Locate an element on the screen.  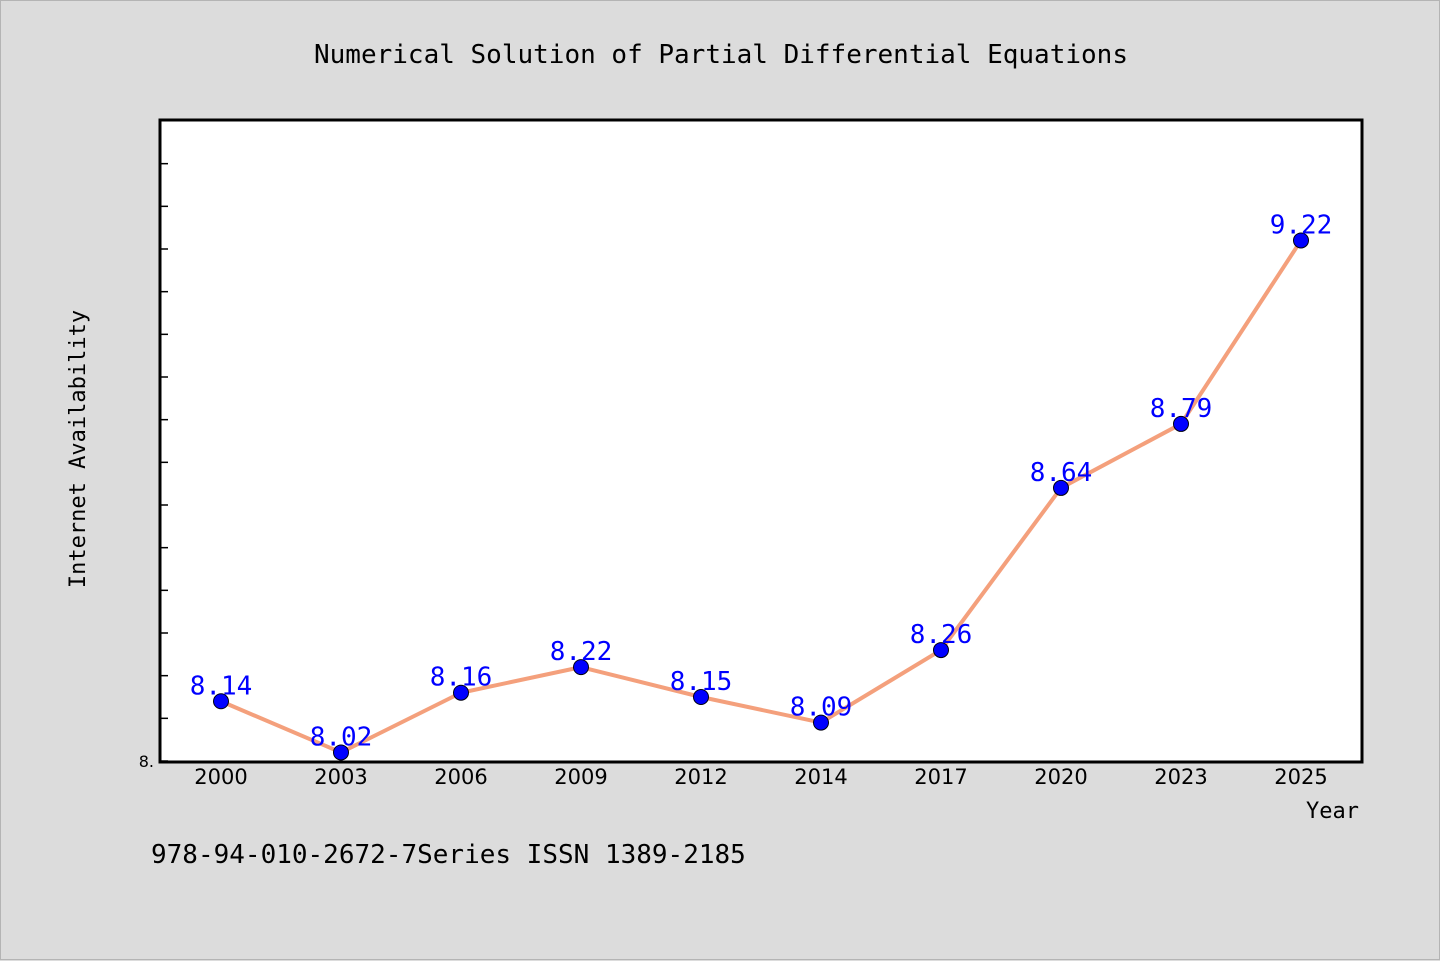
data-label: 8.26 is located at coordinates (941, 635).